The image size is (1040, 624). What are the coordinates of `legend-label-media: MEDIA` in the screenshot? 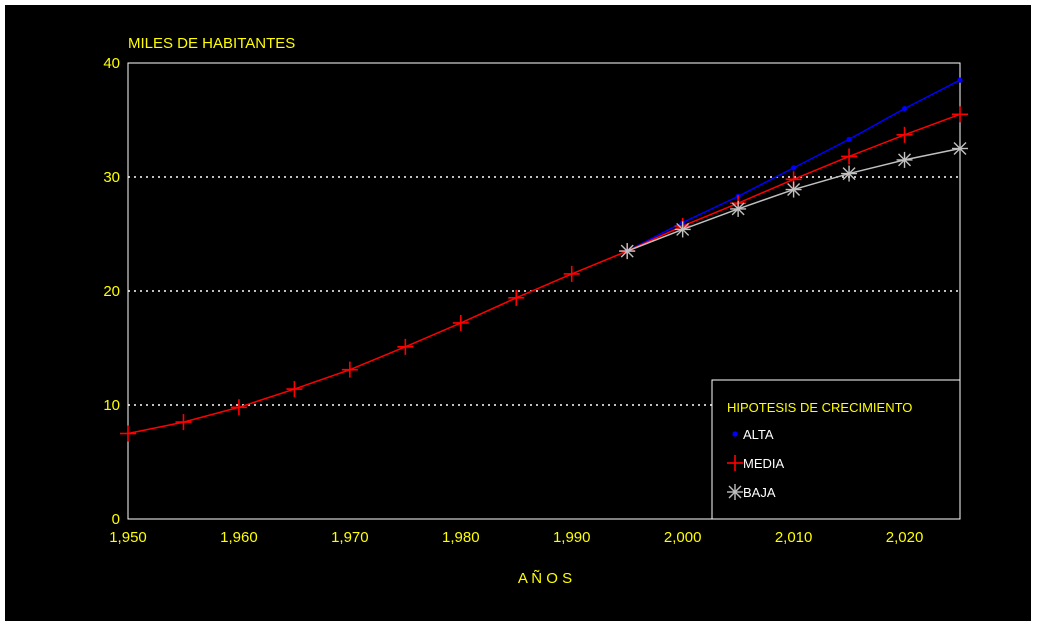 It's located at (764, 463).